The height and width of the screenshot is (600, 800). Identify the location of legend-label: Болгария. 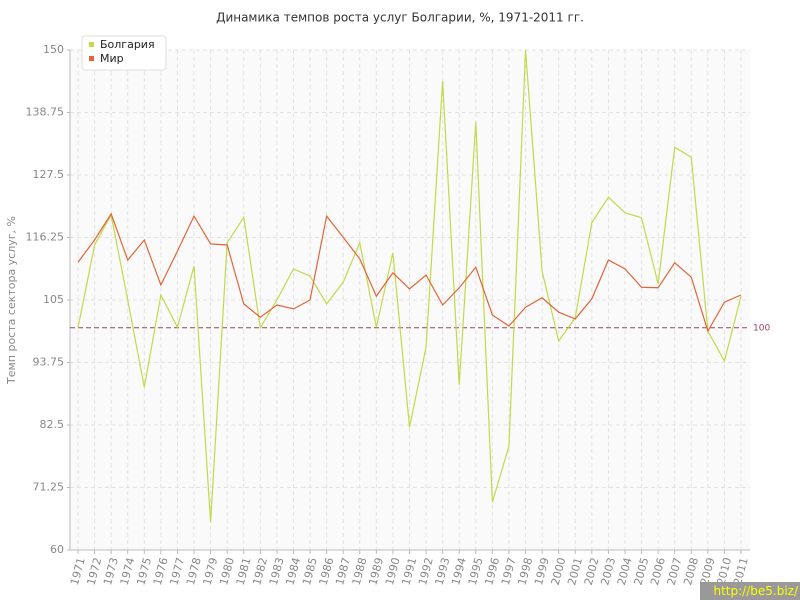
(127, 44).